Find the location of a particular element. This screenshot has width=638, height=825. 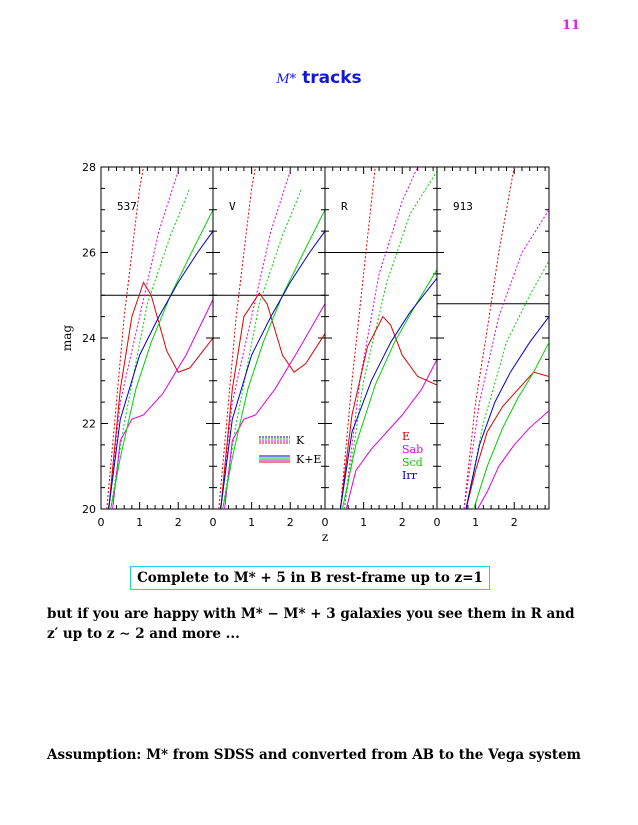

y-tick-label: 28 is located at coordinates (89, 167).